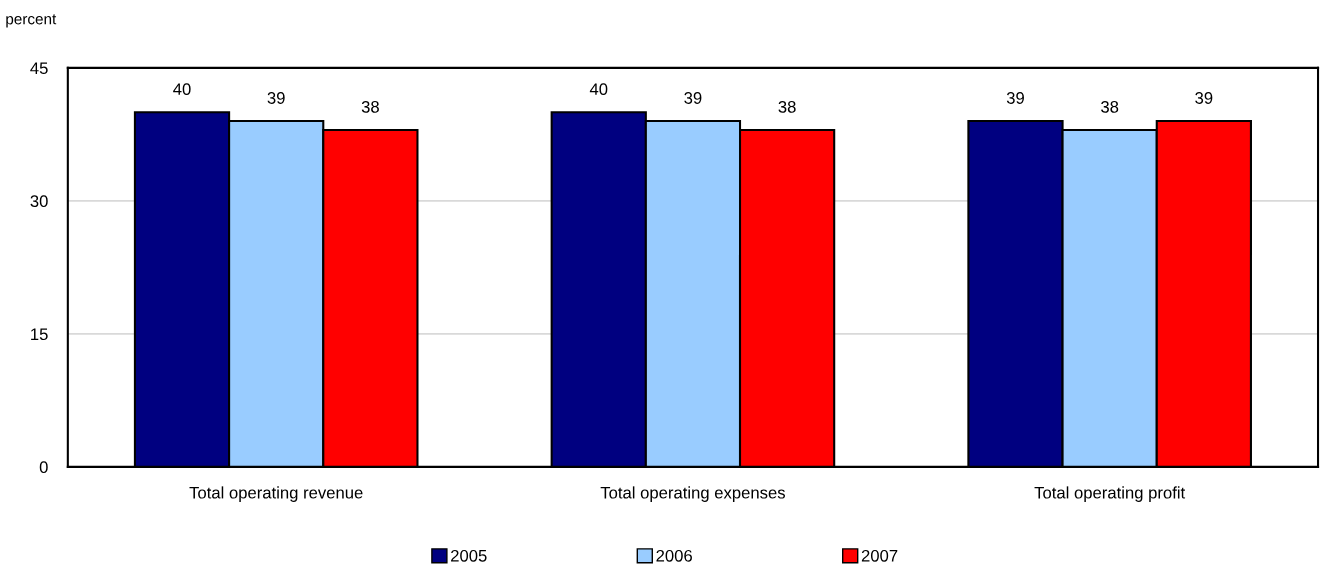 This screenshot has width=1330, height=580. Describe the element at coordinates (879, 555) in the screenshot. I see `legend-label: 2007` at that location.